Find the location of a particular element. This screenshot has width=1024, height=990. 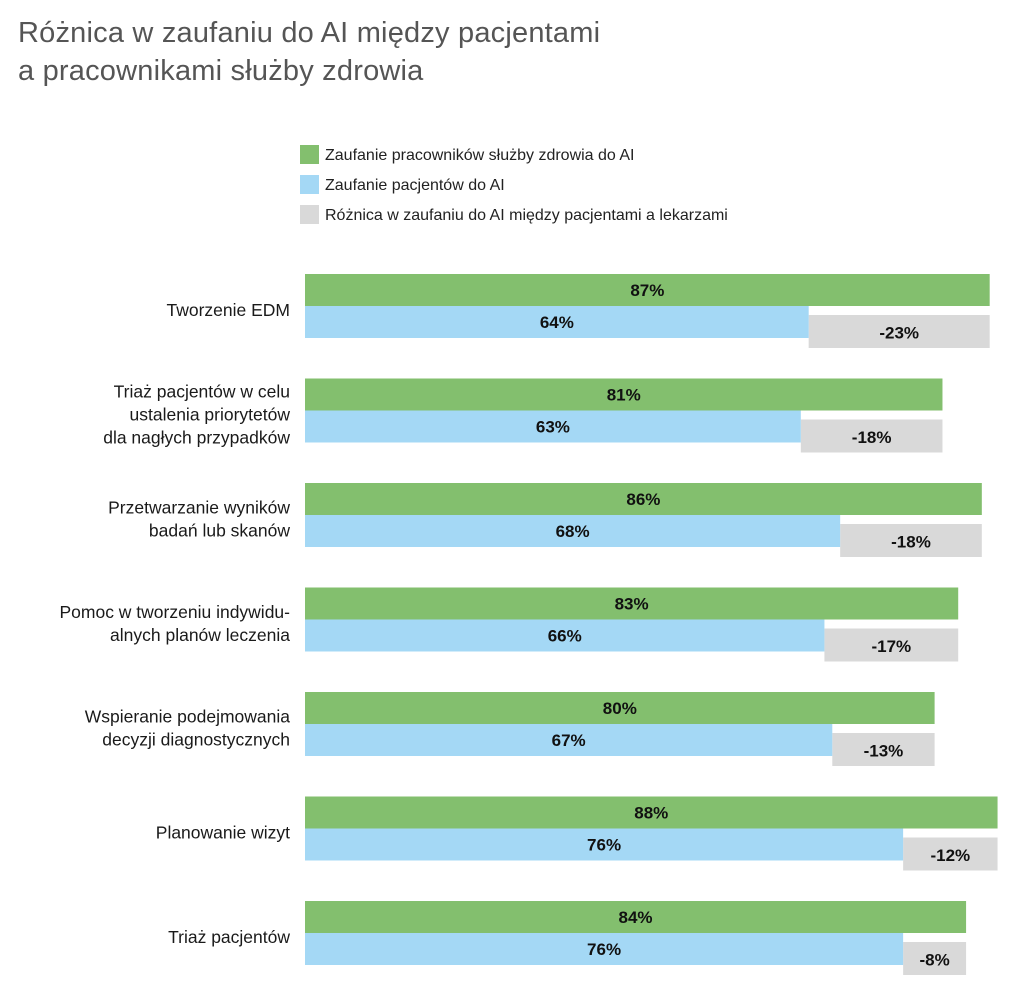

category-label-5-line-1: Wspieranie podejmowania is located at coordinates (188, 717).